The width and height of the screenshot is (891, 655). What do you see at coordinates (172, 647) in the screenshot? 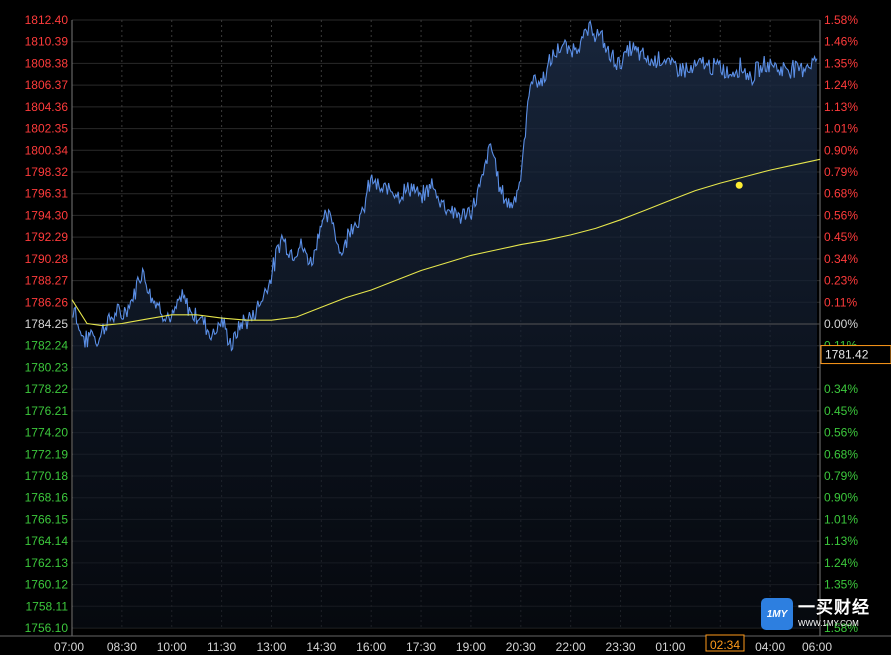
I see `time-tick-label: 10:00` at bounding box center [172, 647].